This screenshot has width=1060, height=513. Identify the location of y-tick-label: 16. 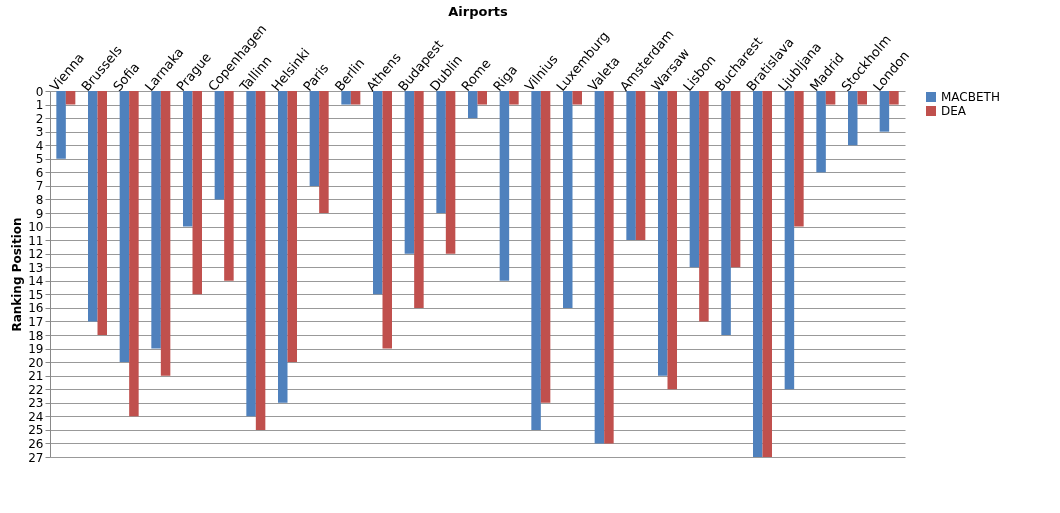
(36, 308).